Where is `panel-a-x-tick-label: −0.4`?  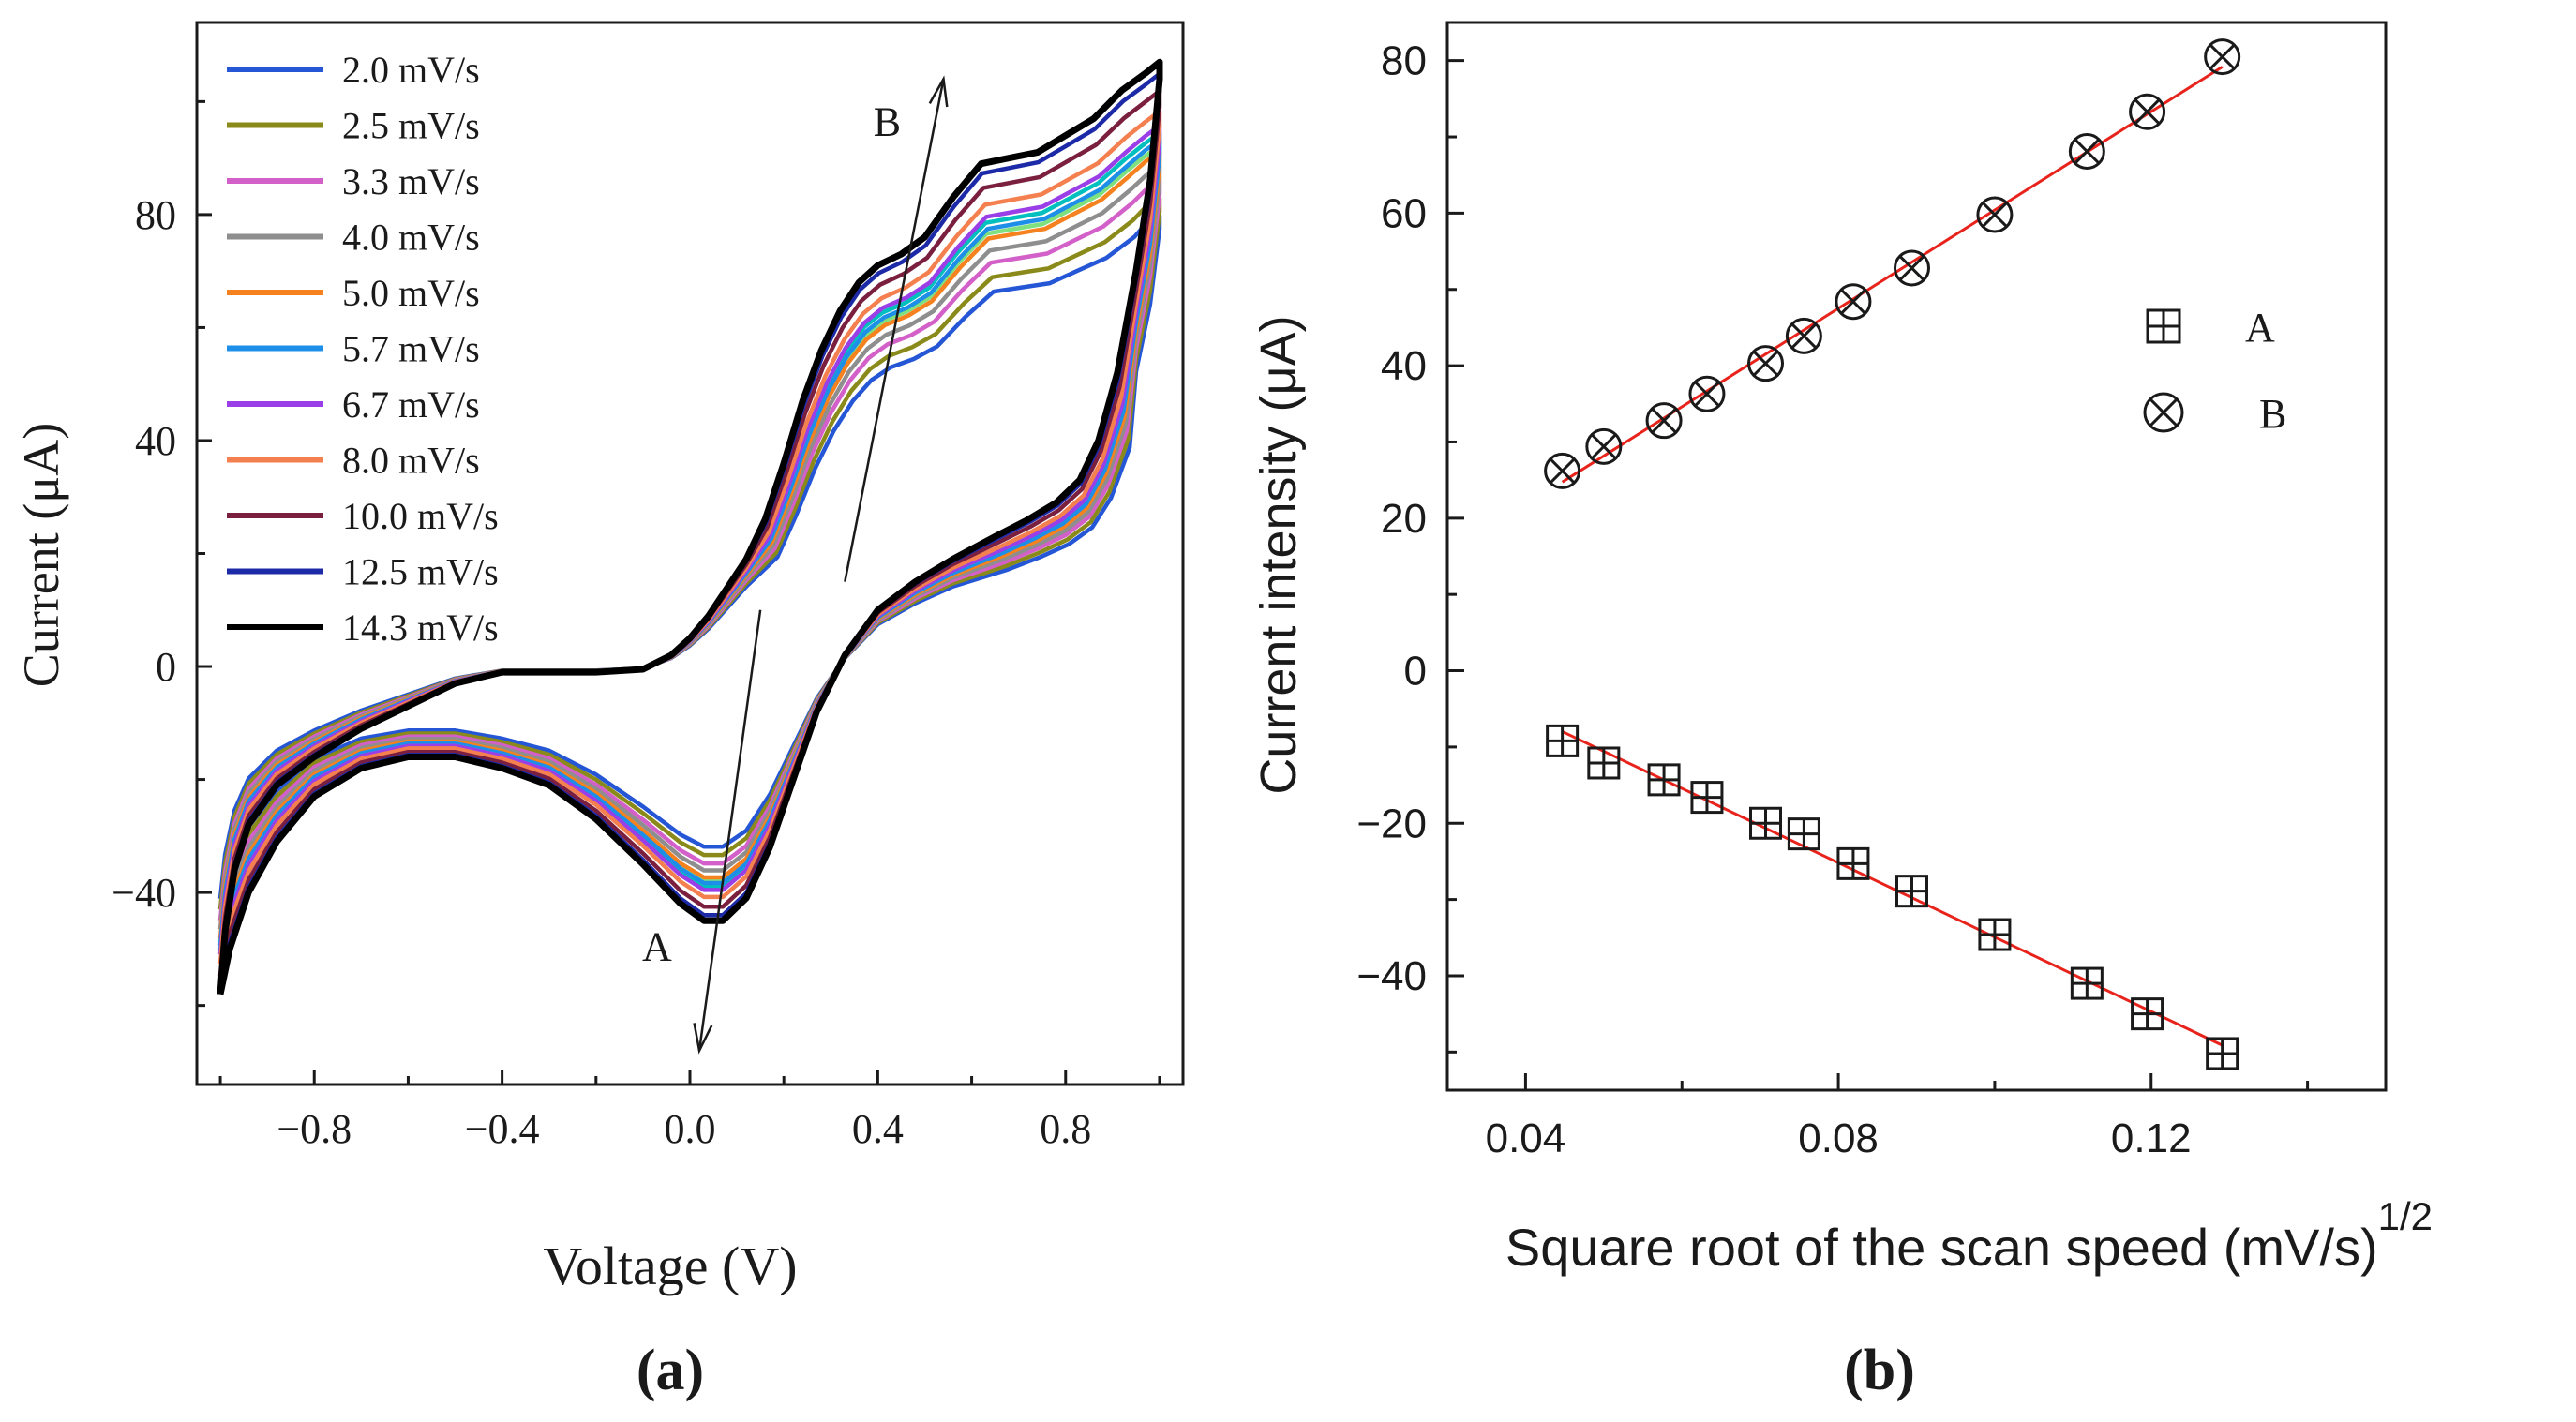 panel-a-x-tick-label: −0.4 is located at coordinates (502, 1129).